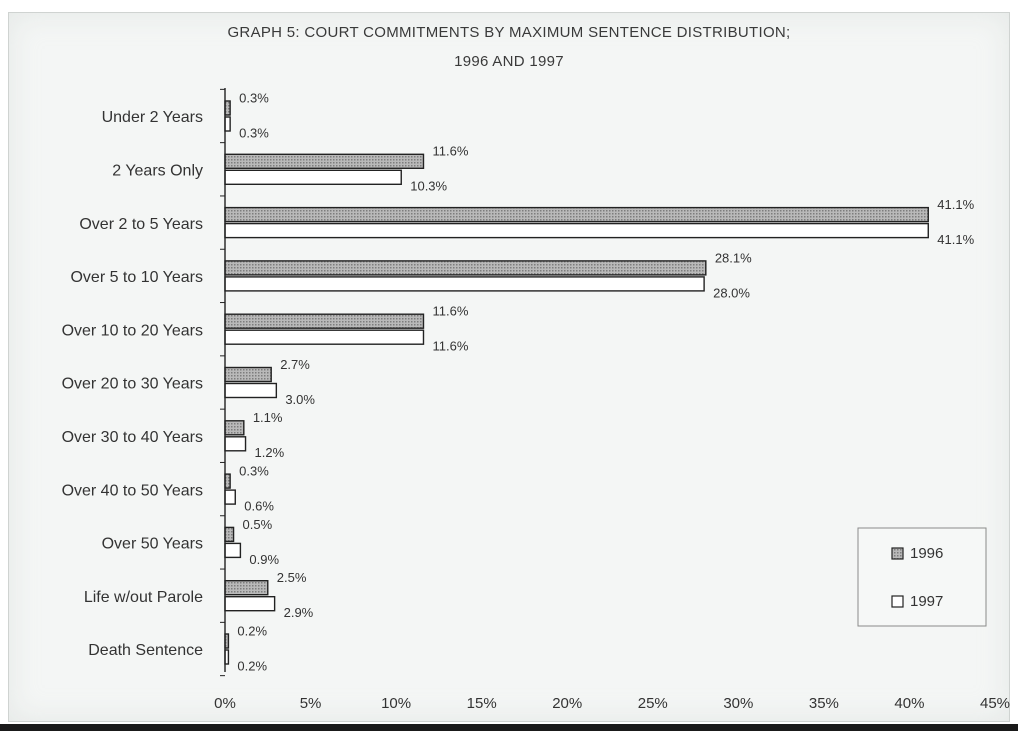  I want to click on data-label-1996-over-40-to-50-years: 0.3%, so click(254, 471).